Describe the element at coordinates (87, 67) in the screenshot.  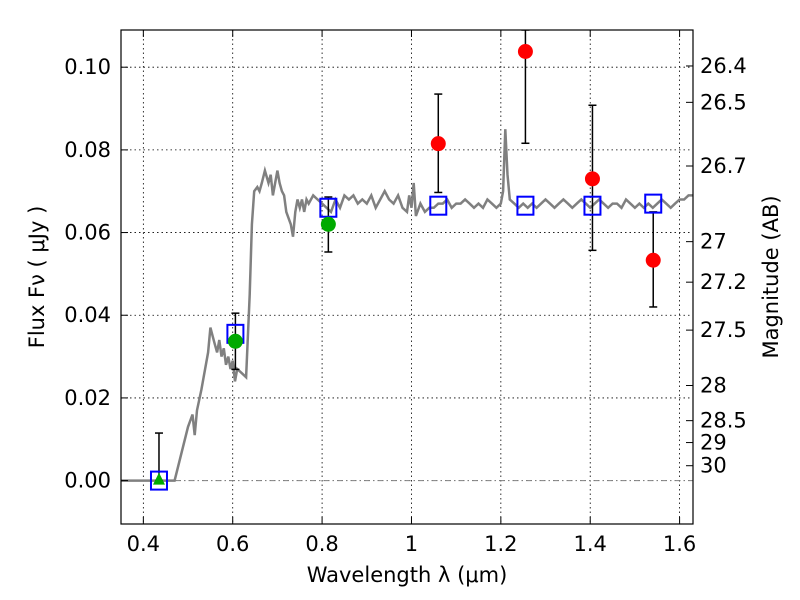
I see `y-tick-label: 0.10` at that location.